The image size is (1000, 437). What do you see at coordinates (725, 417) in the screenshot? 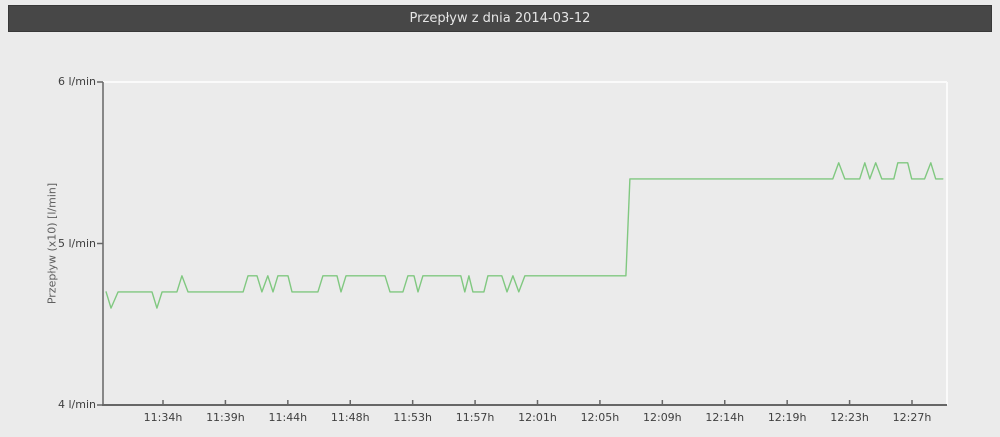
I see `x-tick-label: 12:14h` at bounding box center [725, 417].